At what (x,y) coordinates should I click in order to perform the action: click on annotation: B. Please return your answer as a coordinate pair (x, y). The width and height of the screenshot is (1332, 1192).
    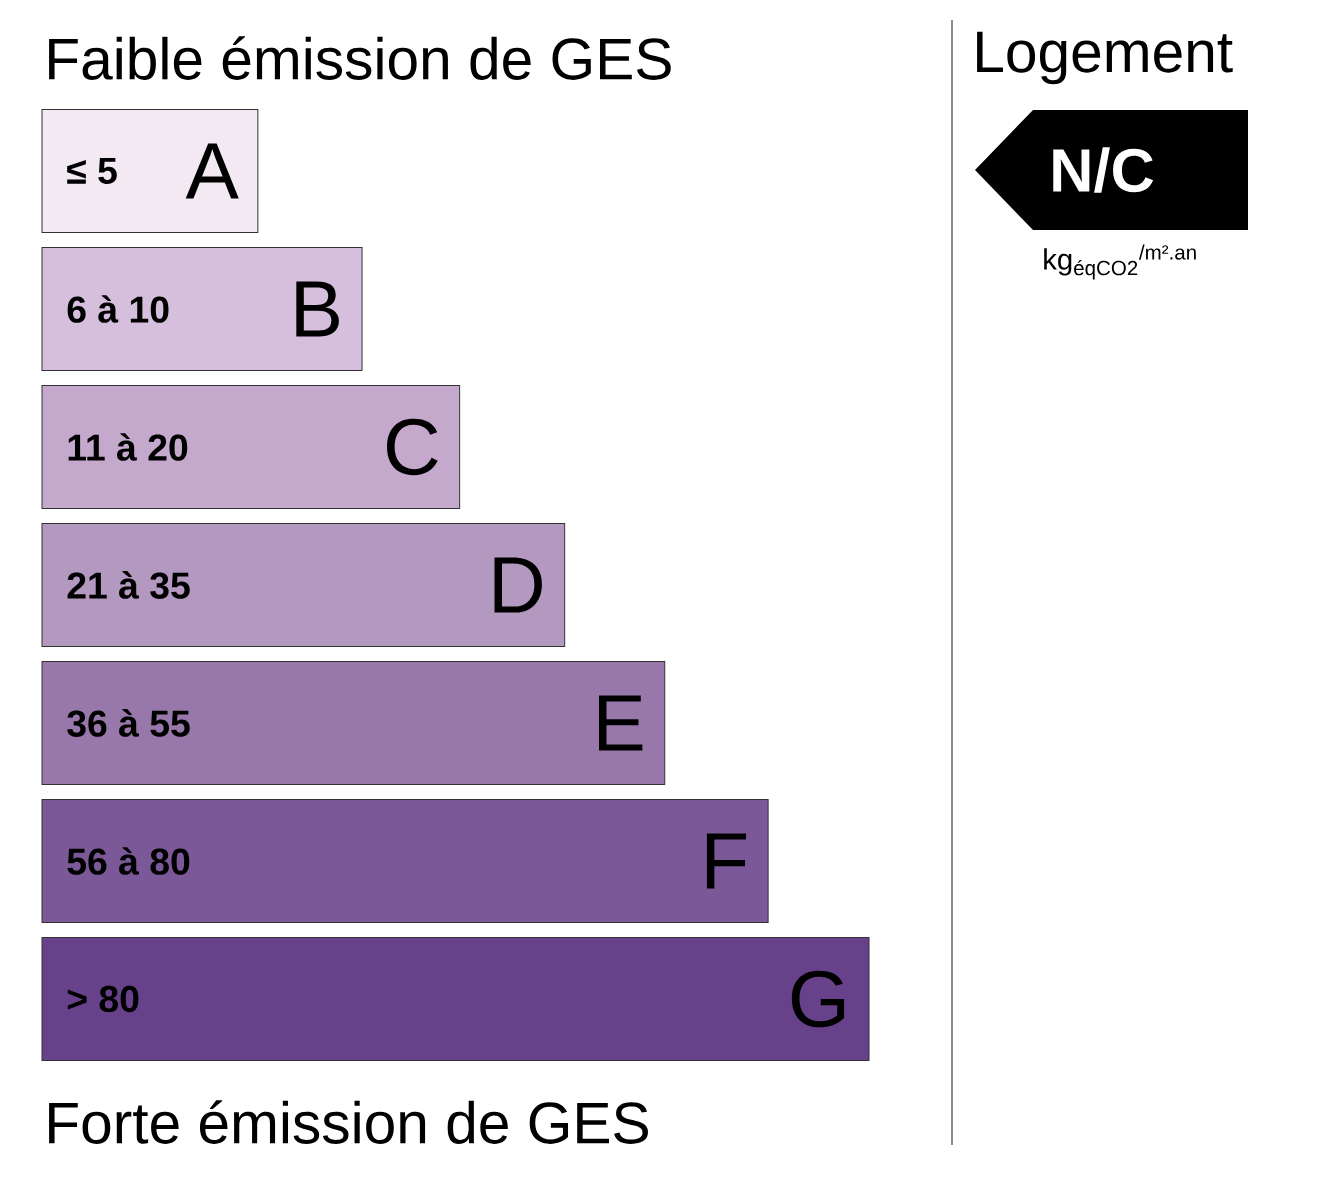
    Looking at the image, I should click on (317, 309).